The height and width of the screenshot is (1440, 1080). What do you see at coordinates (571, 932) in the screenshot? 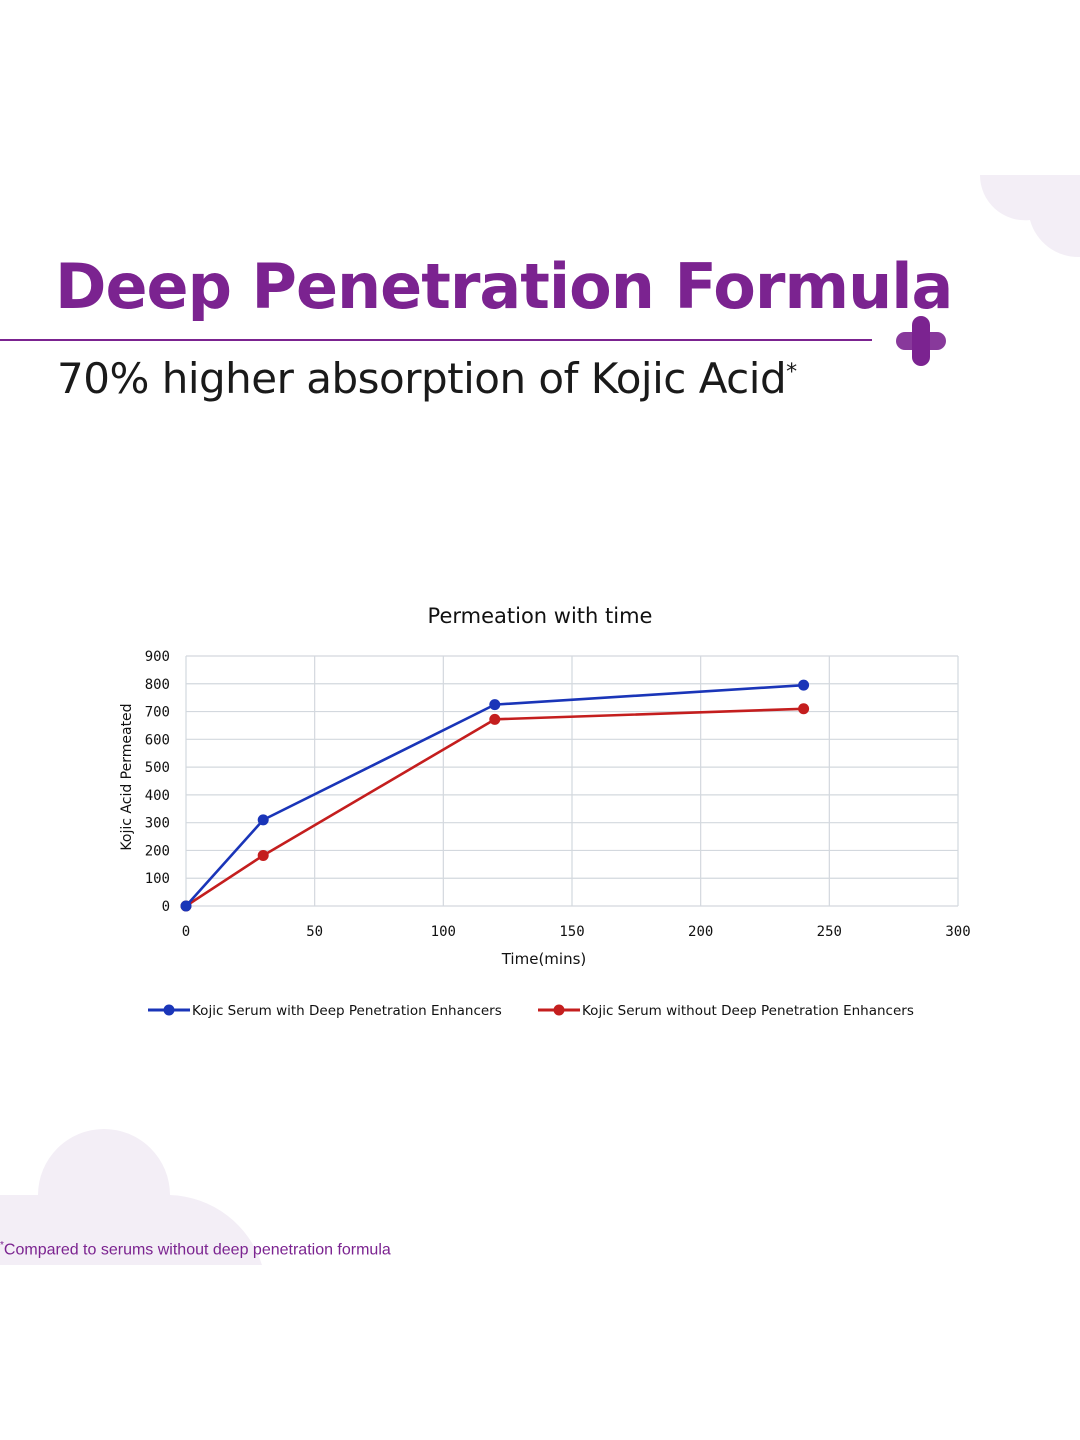
I see `x-tick-label: 150` at bounding box center [571, 932].